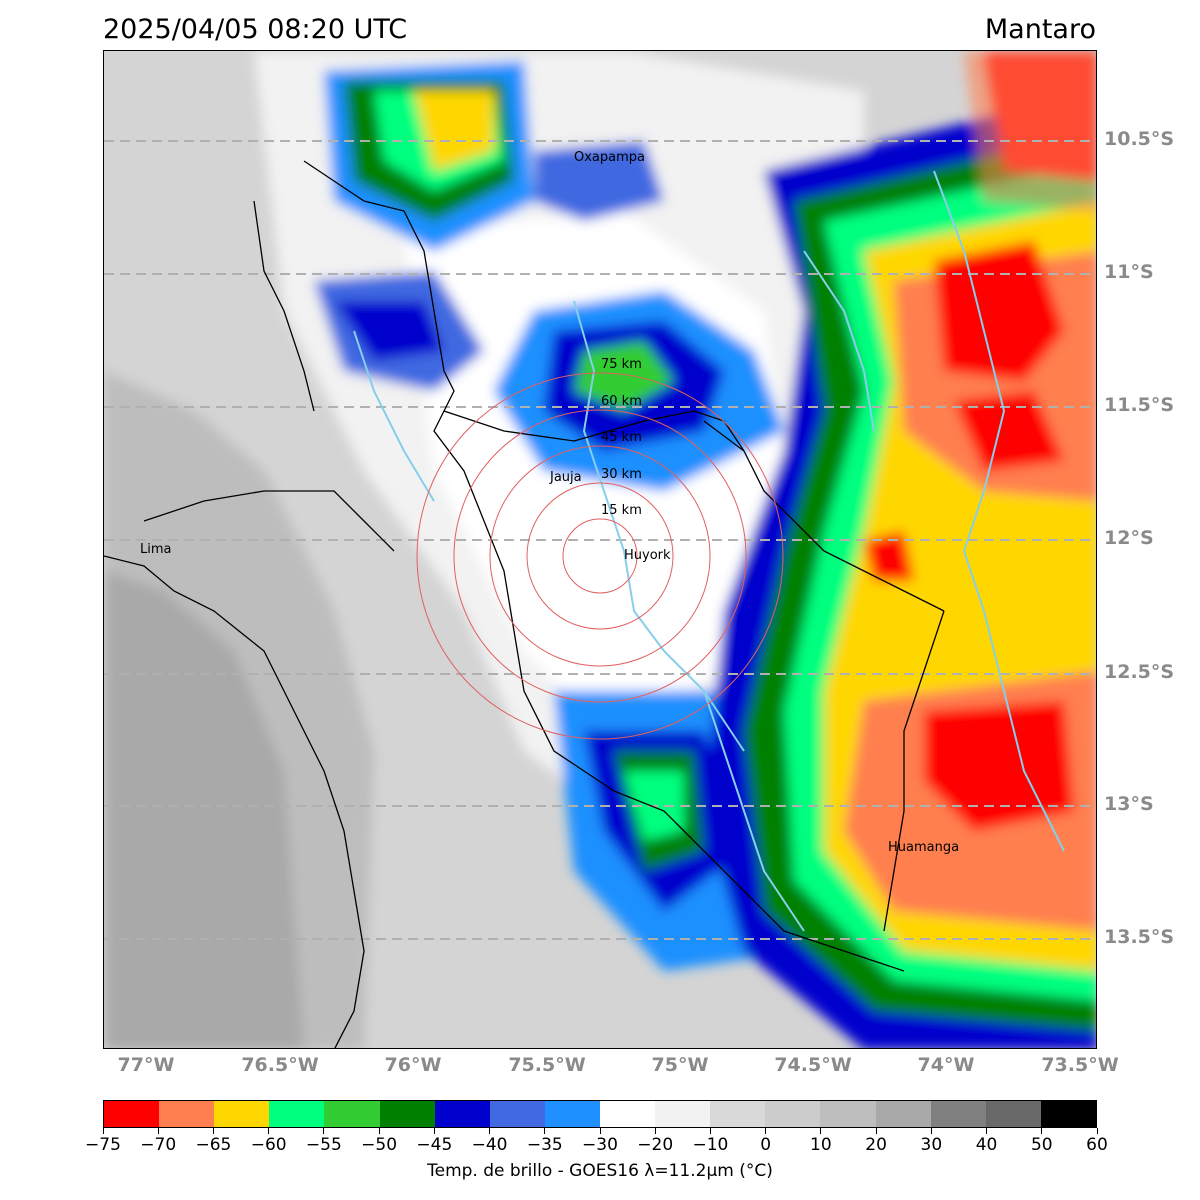 The image size is (1200, 1200). What do you see at coordinates (986, 1145) in the screenshot?
I see `colorbar-tick-label: 40` at bounding box center [986, 1145].